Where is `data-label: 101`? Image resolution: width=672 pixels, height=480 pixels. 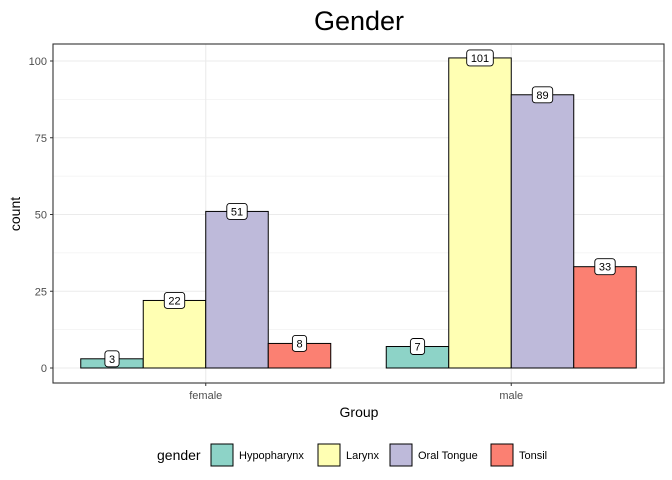 data-label: 101 is located at coordinates (480, 58).